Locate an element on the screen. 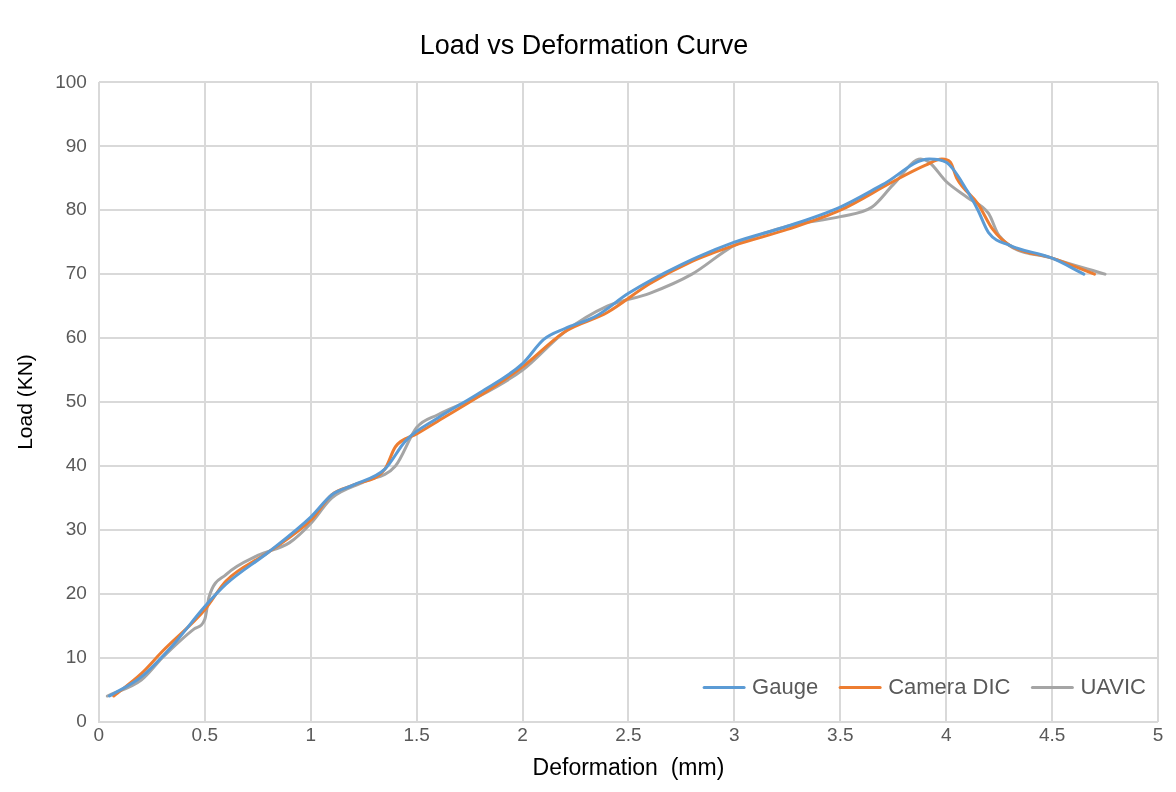 Image resolution: width=1176 pixels, height=792 pixels. legend-label: UAVIC is located at coordinates (1113, 686).